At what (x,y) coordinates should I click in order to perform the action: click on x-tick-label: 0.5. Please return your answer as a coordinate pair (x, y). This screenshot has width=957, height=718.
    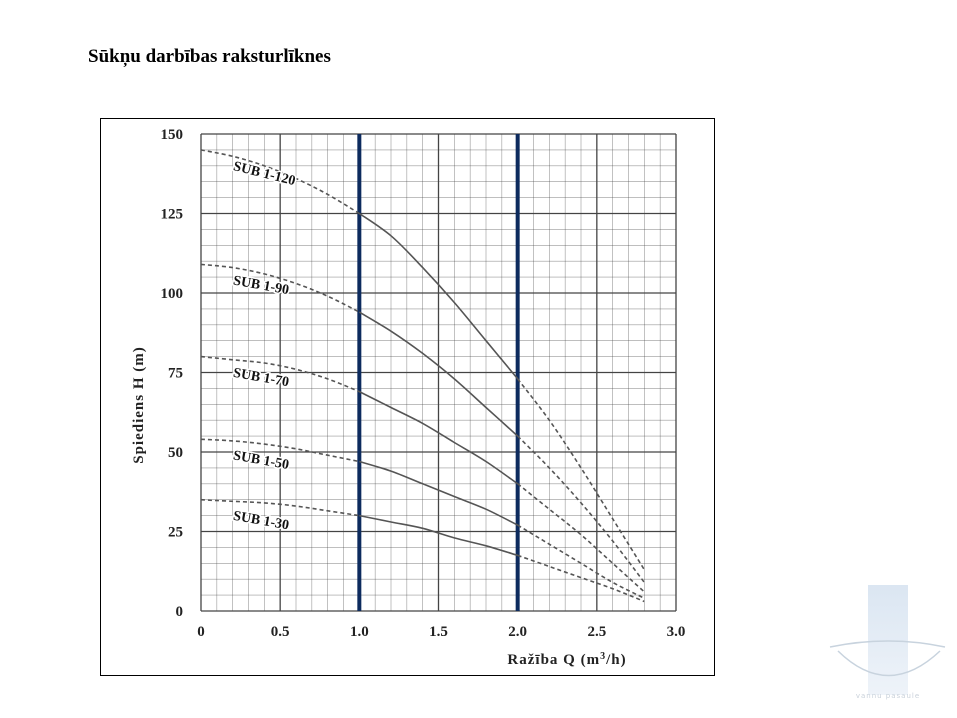
    Looking at the image, I should click on (280, 632).